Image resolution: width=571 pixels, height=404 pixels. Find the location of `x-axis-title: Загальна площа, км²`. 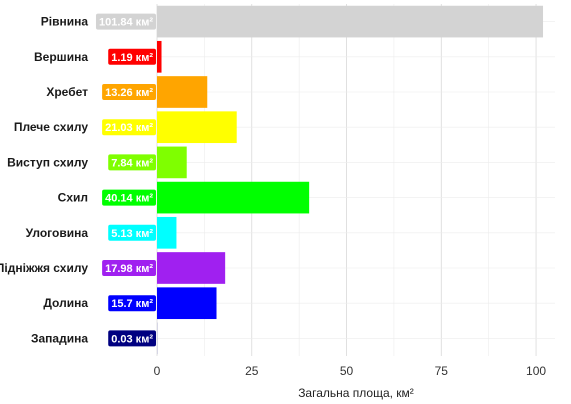

x-axis-title: Загальна площа, км² is located at coordinates (356, 393).